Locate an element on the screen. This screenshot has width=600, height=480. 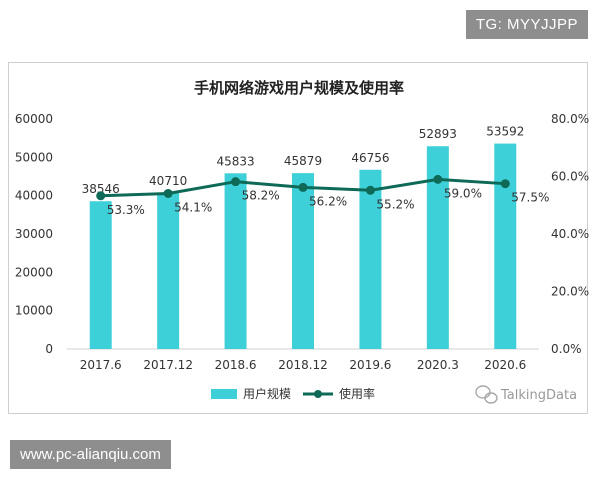
y2-tick-label: 20.0% is located at coordinates (570, 292).